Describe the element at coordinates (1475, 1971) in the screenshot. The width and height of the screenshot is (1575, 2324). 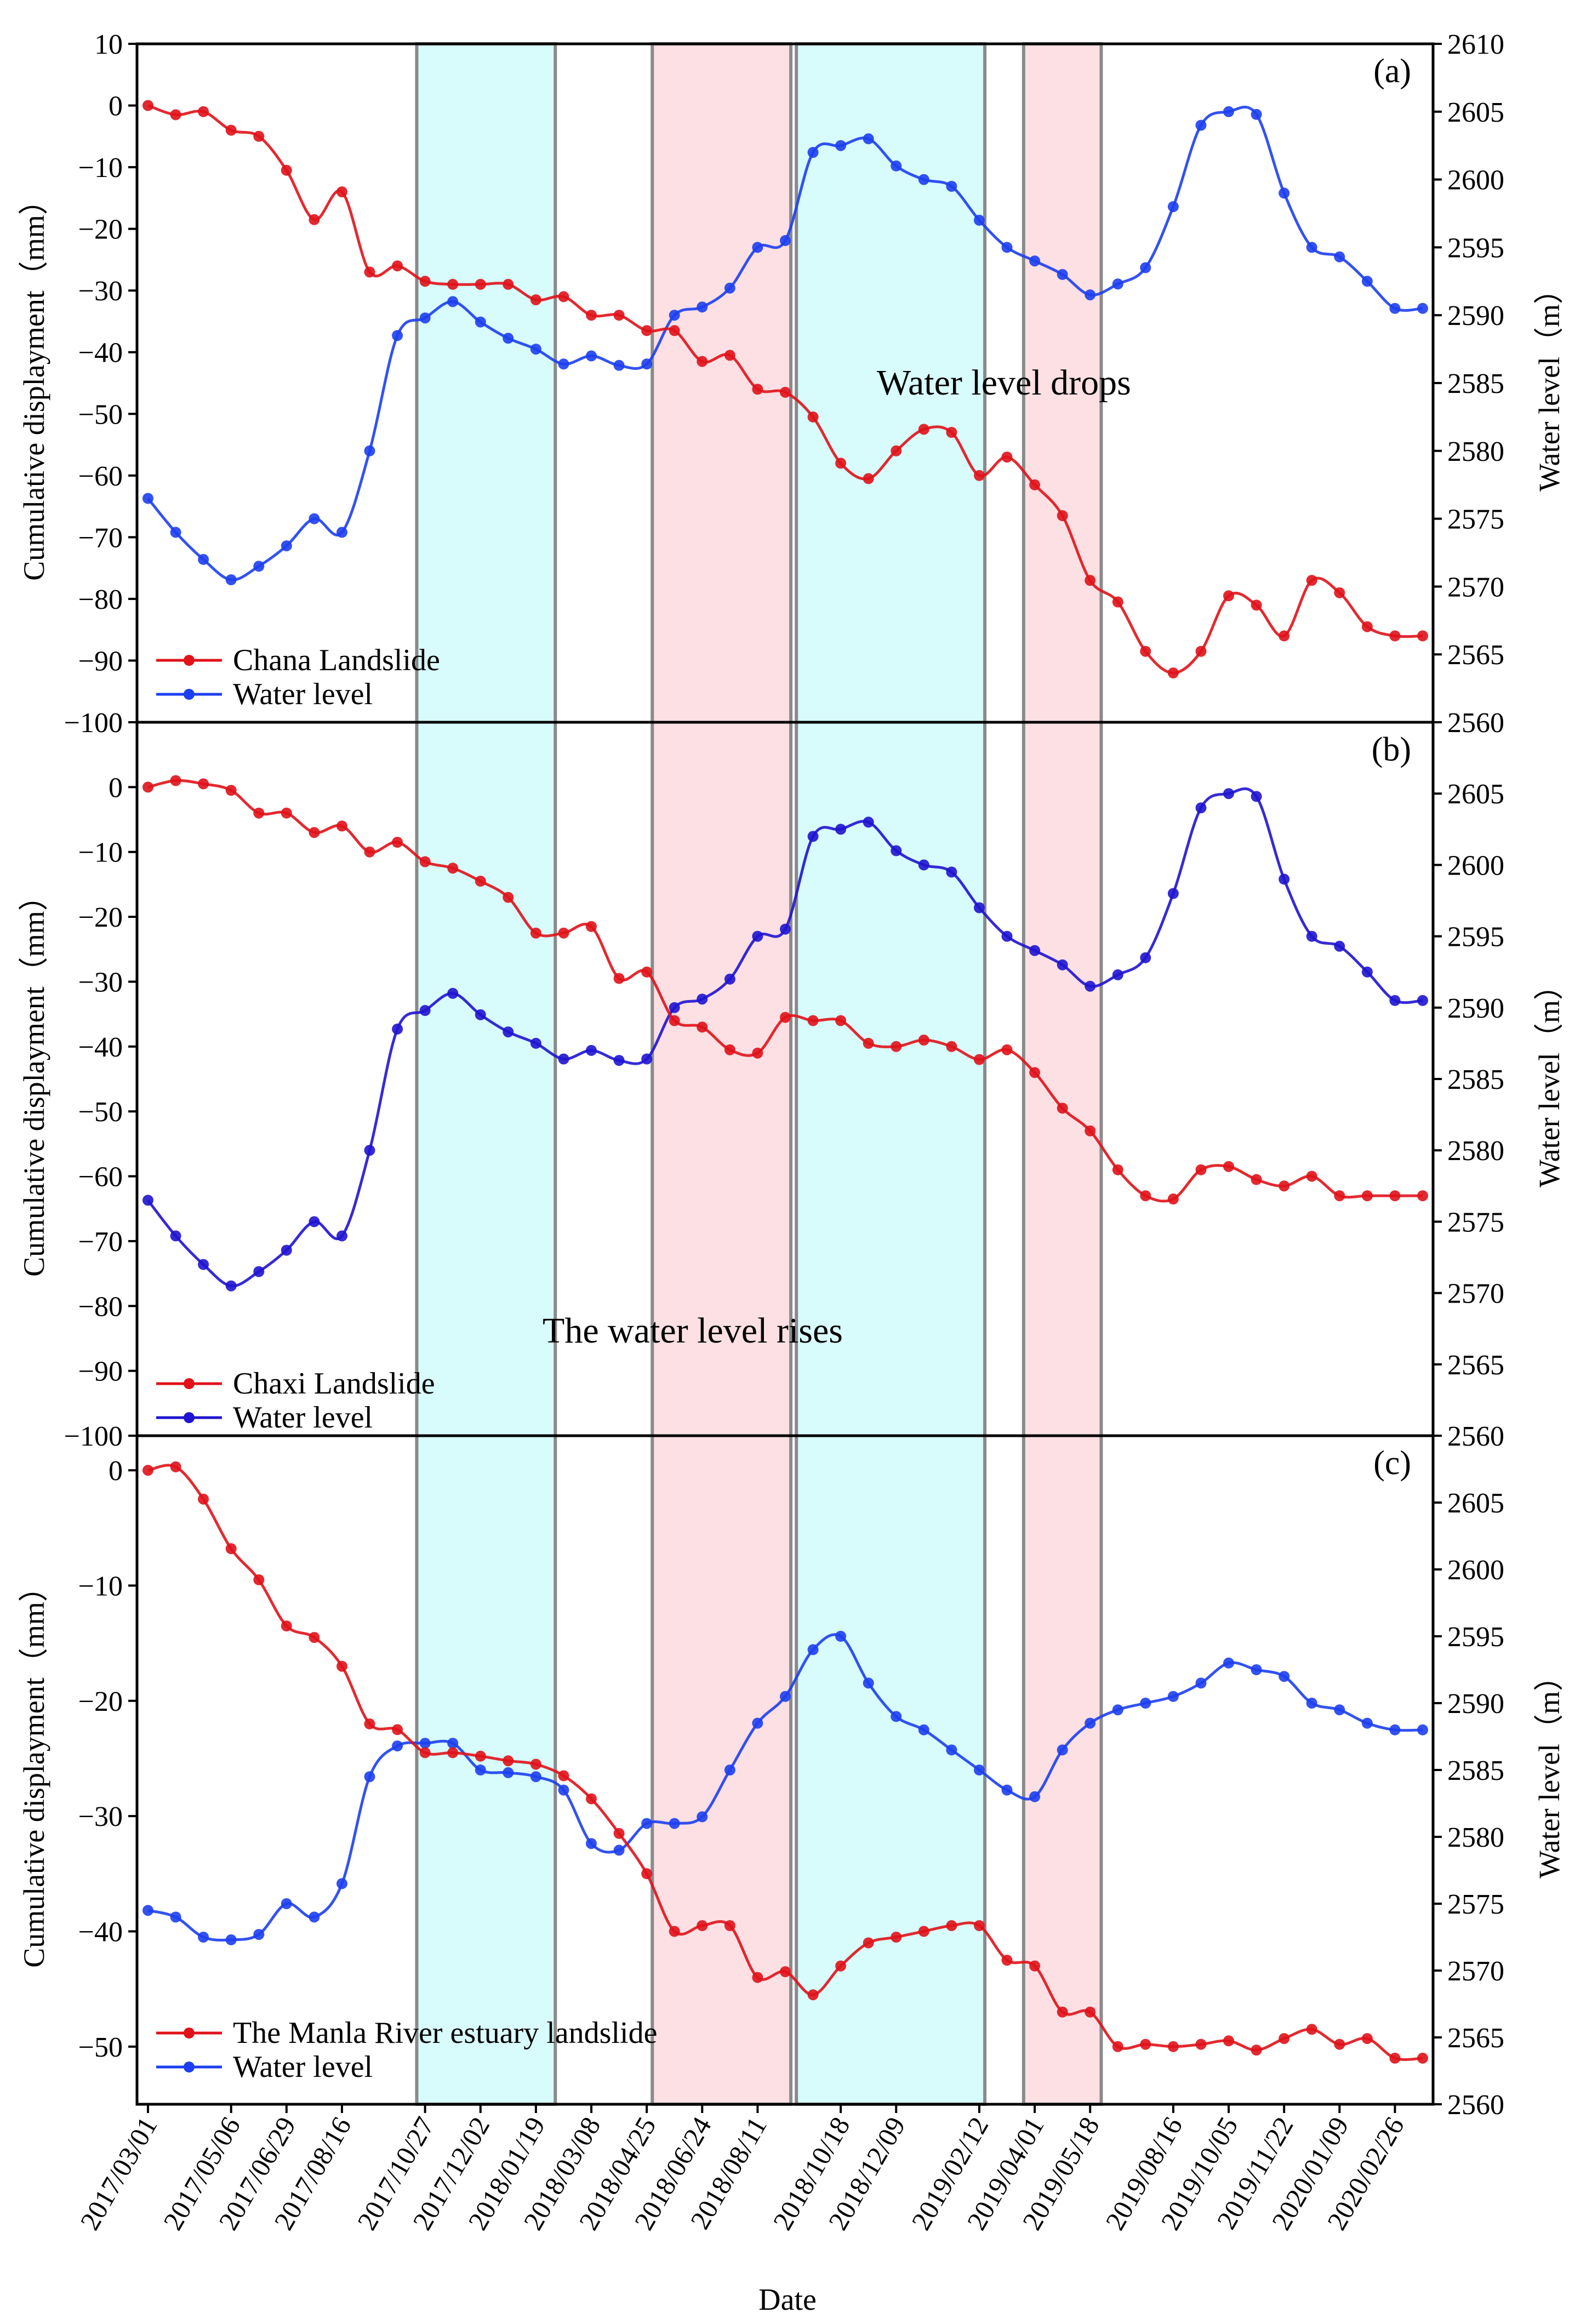
I see `y-tick-label-right: 2570` at that location.